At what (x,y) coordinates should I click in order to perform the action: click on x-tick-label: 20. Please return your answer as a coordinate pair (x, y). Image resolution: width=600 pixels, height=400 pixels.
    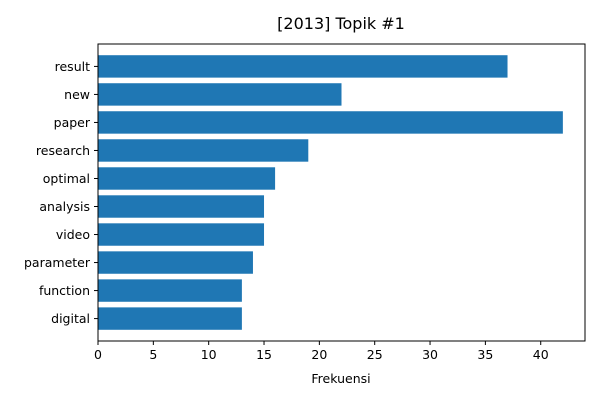
    Looking at the image, I should click on (319, 354).